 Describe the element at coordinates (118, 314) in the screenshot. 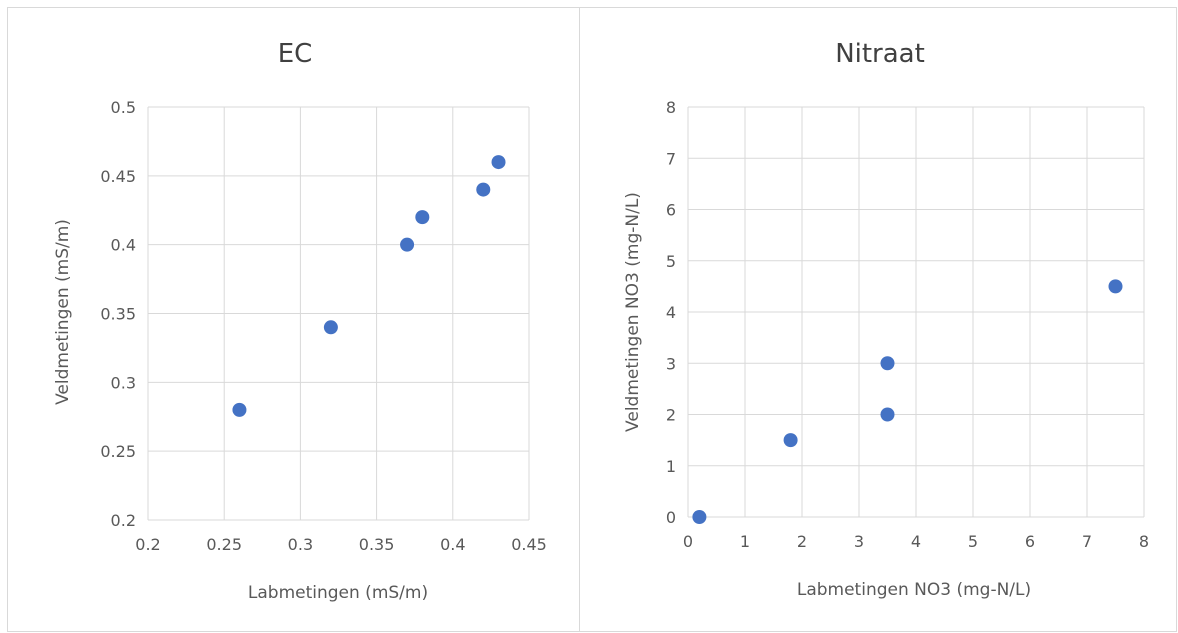

I see `ec-y-tick-label: 0.35` at that location.